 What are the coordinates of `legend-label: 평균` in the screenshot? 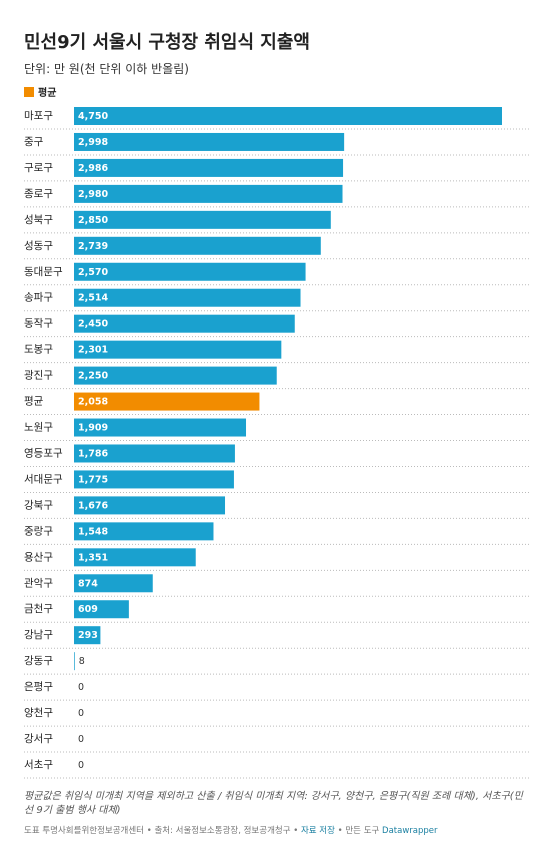 It's located at (47, 93).